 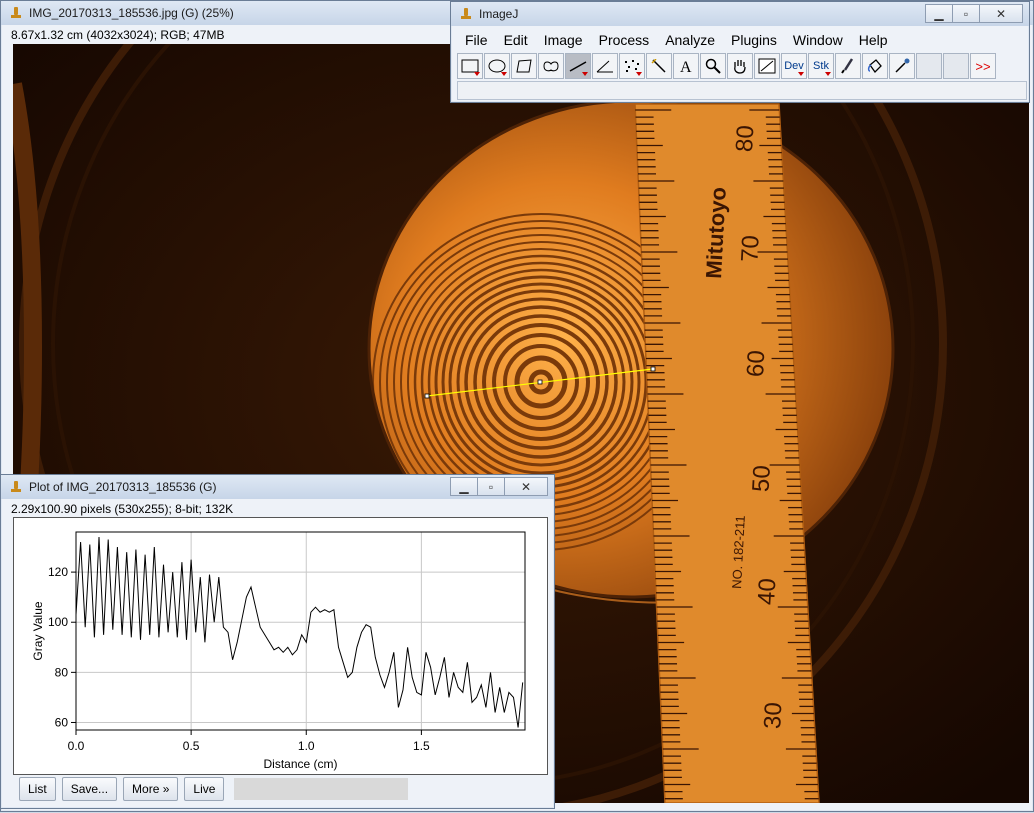 I want to click on dropper-box-icon, so click(x=767, y=66).